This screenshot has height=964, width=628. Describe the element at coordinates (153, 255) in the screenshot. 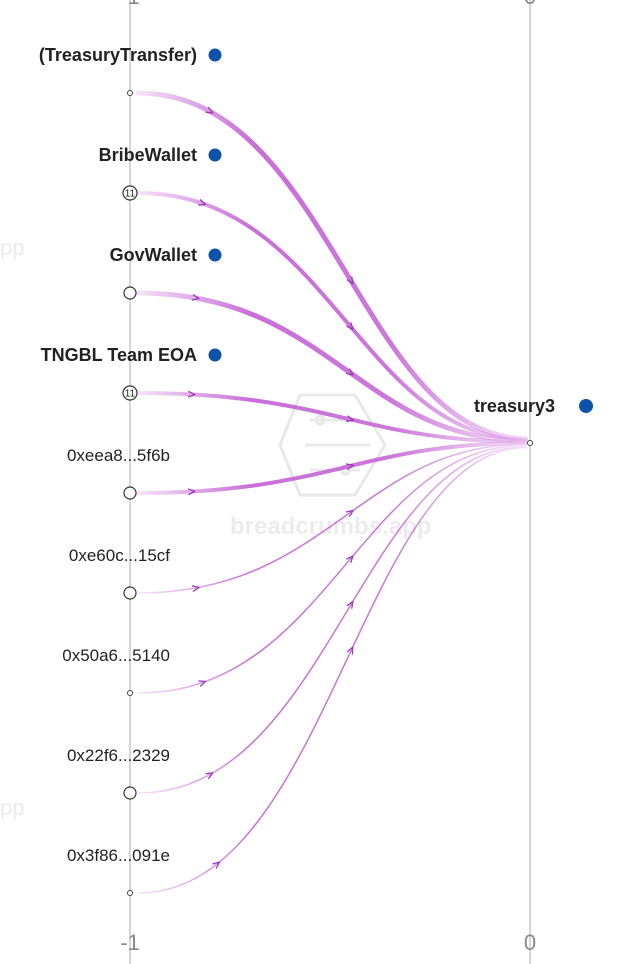

I see `source-label: GovWallet` at that location.